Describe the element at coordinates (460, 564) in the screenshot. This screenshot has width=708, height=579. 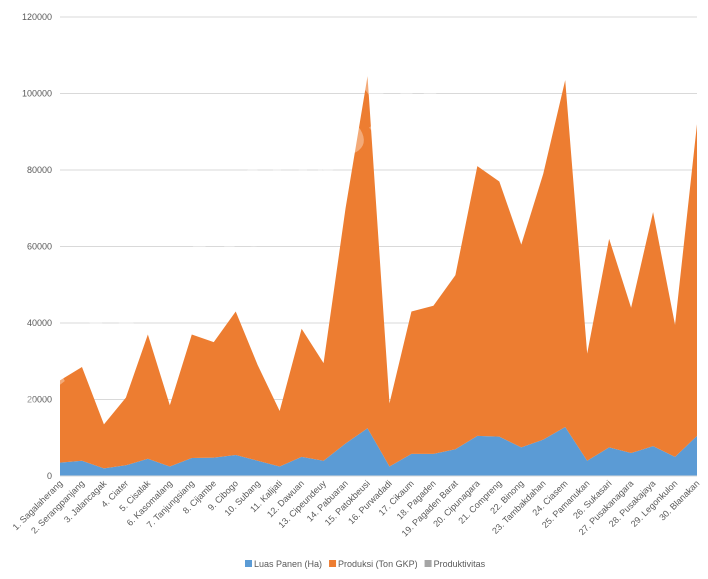
I see `legend-label: Produktivitas` at that location.